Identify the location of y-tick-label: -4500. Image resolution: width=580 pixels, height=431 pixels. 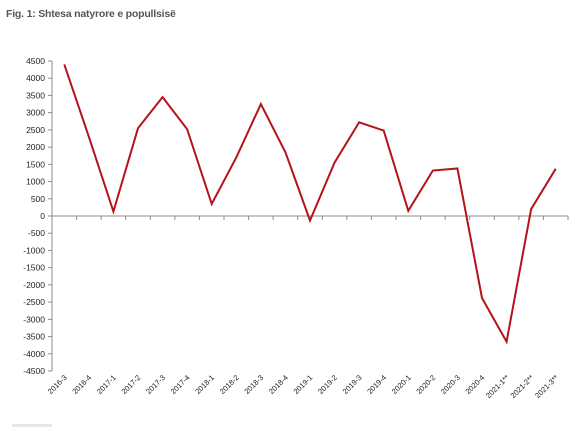
(34, 371).